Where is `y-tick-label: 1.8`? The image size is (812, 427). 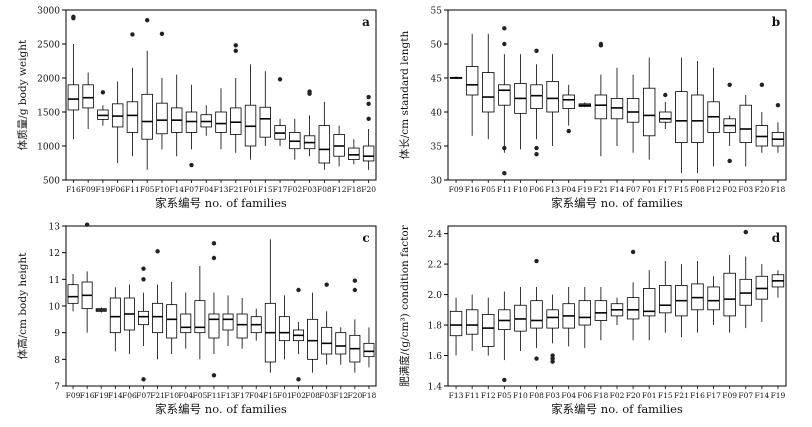
y-tick-label: 1.8 is located at coordinates (435, 327).